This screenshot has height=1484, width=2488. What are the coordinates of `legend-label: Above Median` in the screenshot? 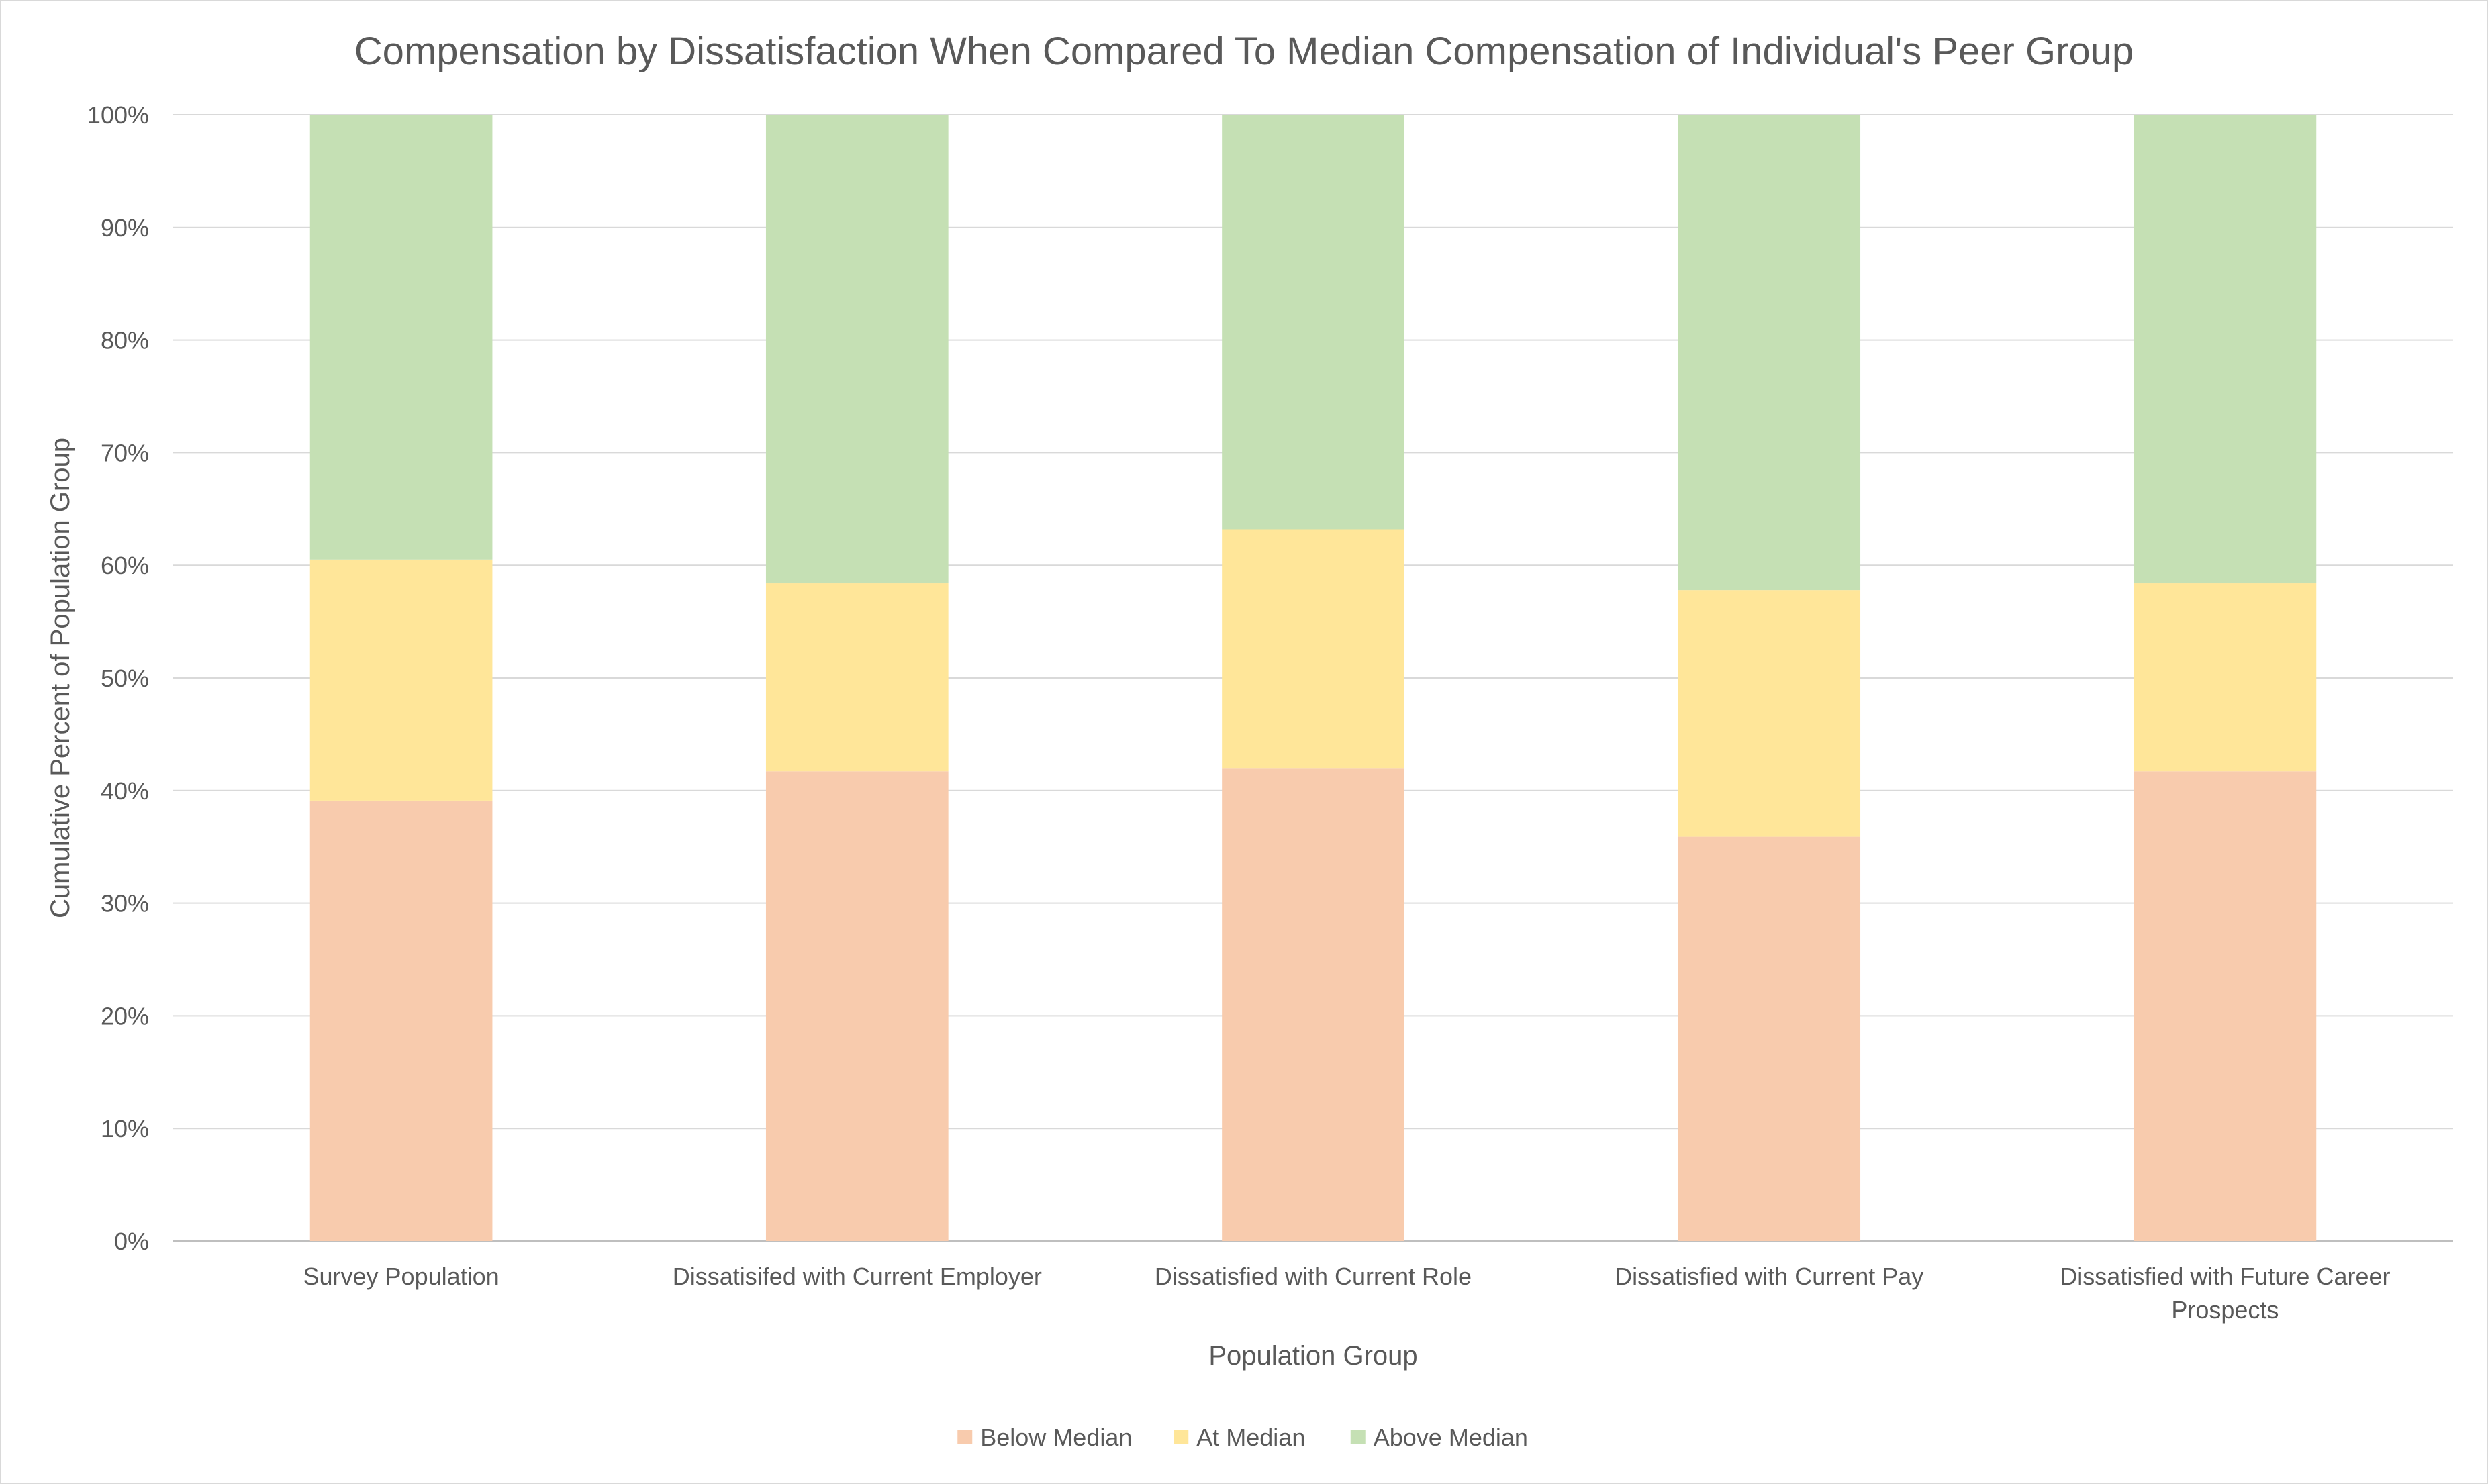 It's located at (1451, 1438).